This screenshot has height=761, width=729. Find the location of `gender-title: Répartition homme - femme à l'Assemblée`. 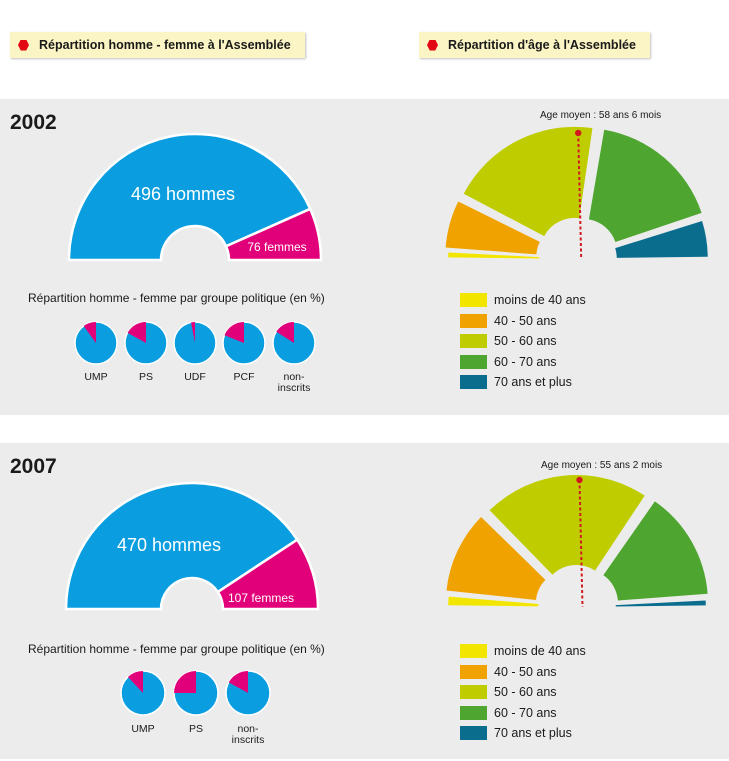

gender-title: Répartition homme - femme à l'Assemblée is located at coordinates (165, 45).